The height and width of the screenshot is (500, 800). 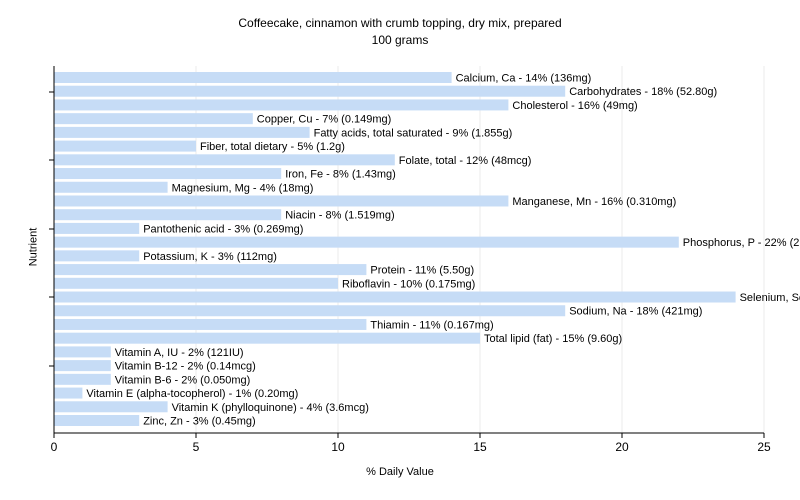 What do you see at coordinates (183, 380) in the screenshot?
I see `data-label: Vitamin B-6 - 2% (0.050mg)` at bounding box center [183, 380].